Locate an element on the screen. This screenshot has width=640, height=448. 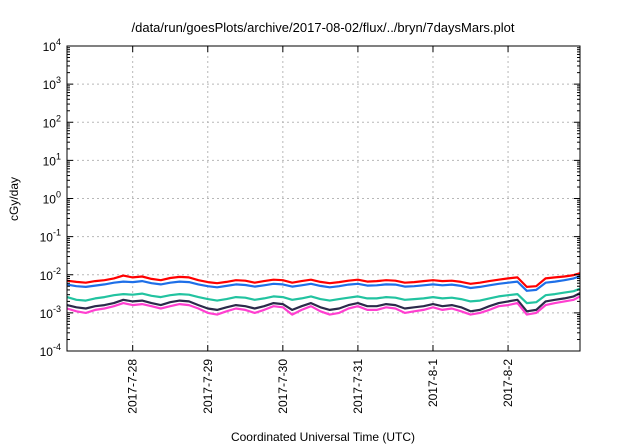
y-tick-exponent: -2 is located at coordinates (57, 271).